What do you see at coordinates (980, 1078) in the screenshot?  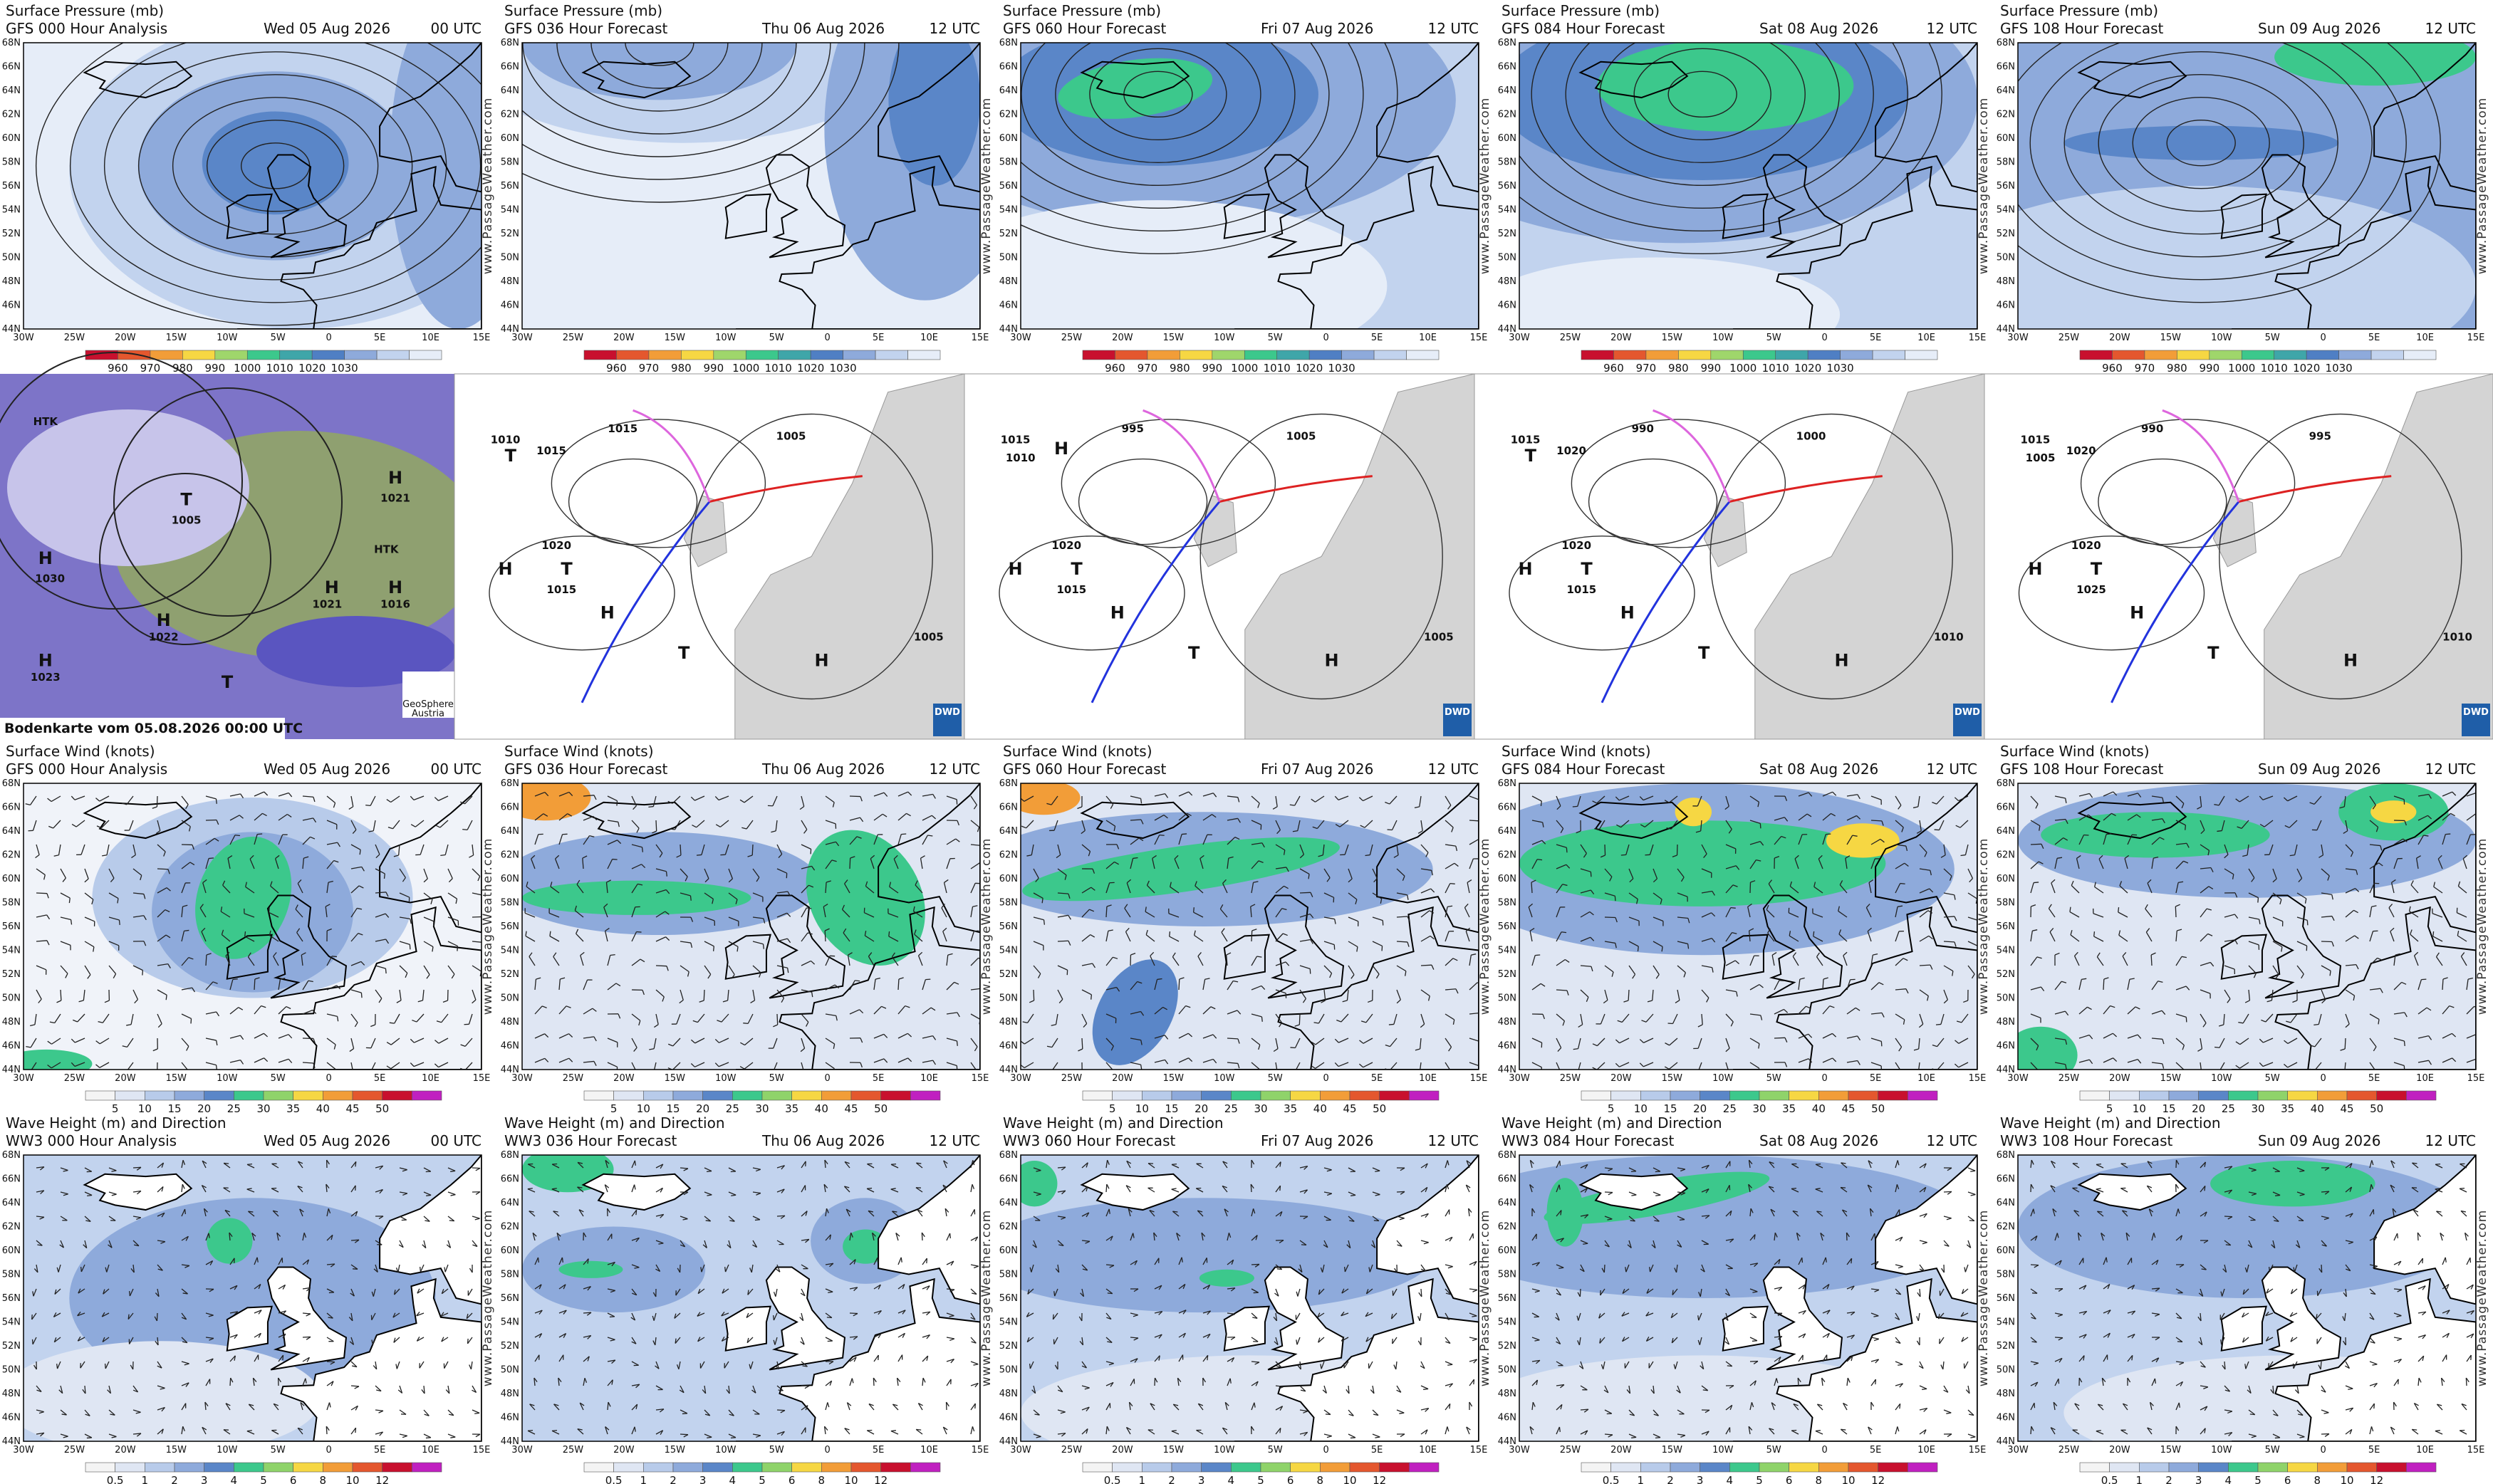 I see `lon-label: 15E` at bounding box center [980, 1078].